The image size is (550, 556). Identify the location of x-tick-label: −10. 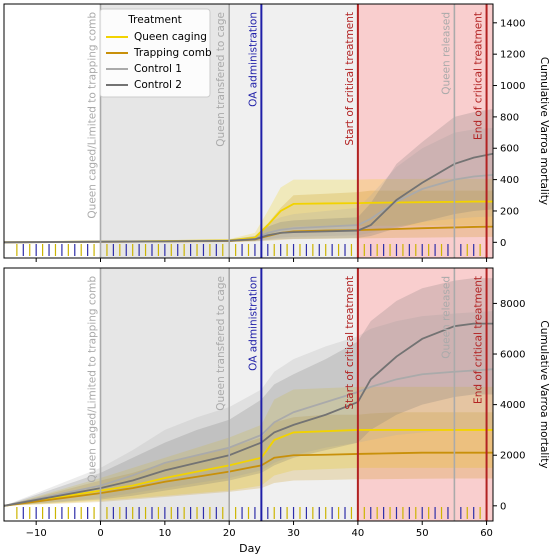
(36, 533).